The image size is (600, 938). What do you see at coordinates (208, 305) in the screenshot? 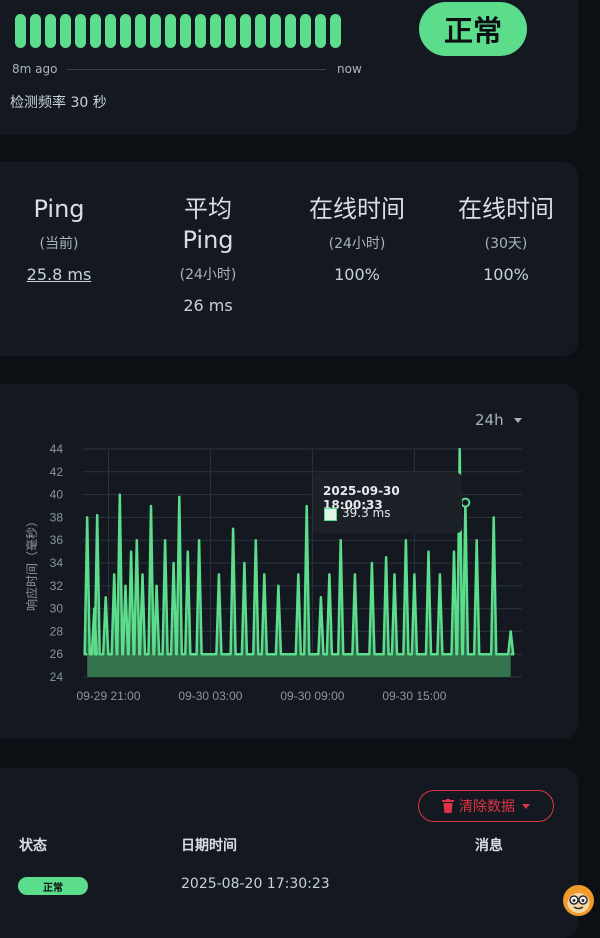
I see `stat-value: 26 ms` at bounding box center [208, 305].